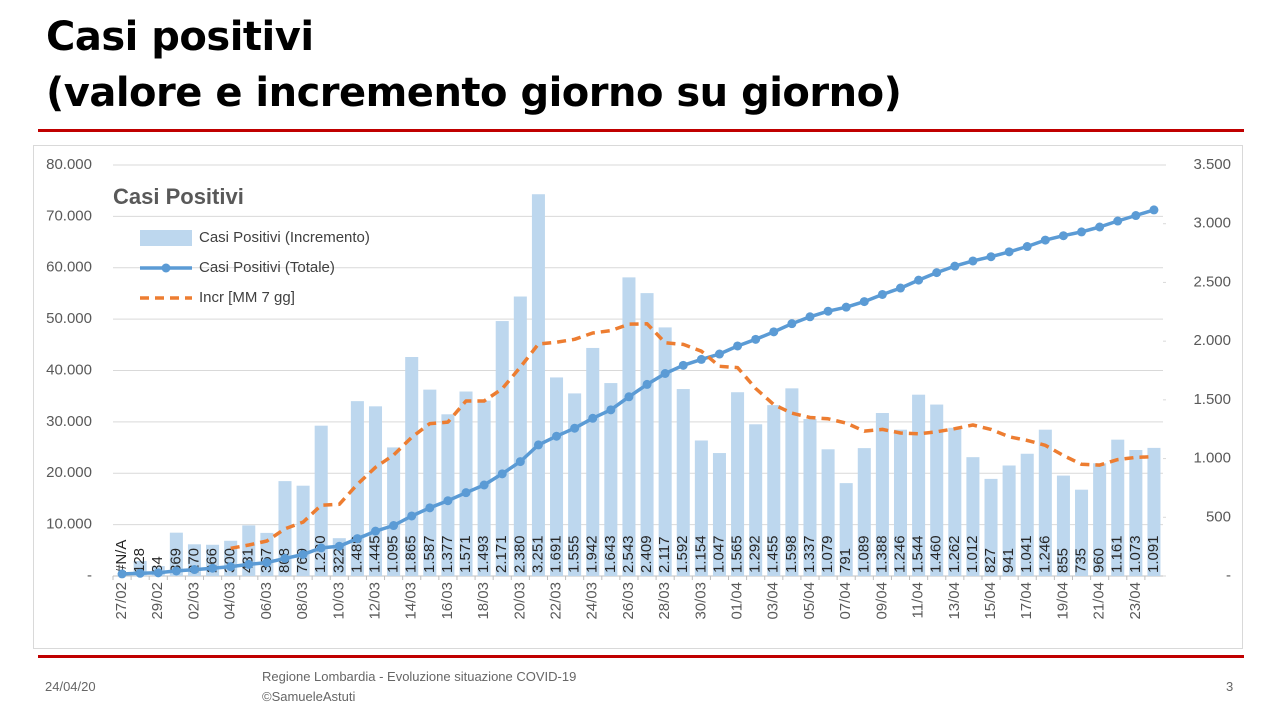 The width and height of the screenshot is (1280, 720). Describe the element at coordinates (641, 656) in the screenshot. I see `divider` at that location.